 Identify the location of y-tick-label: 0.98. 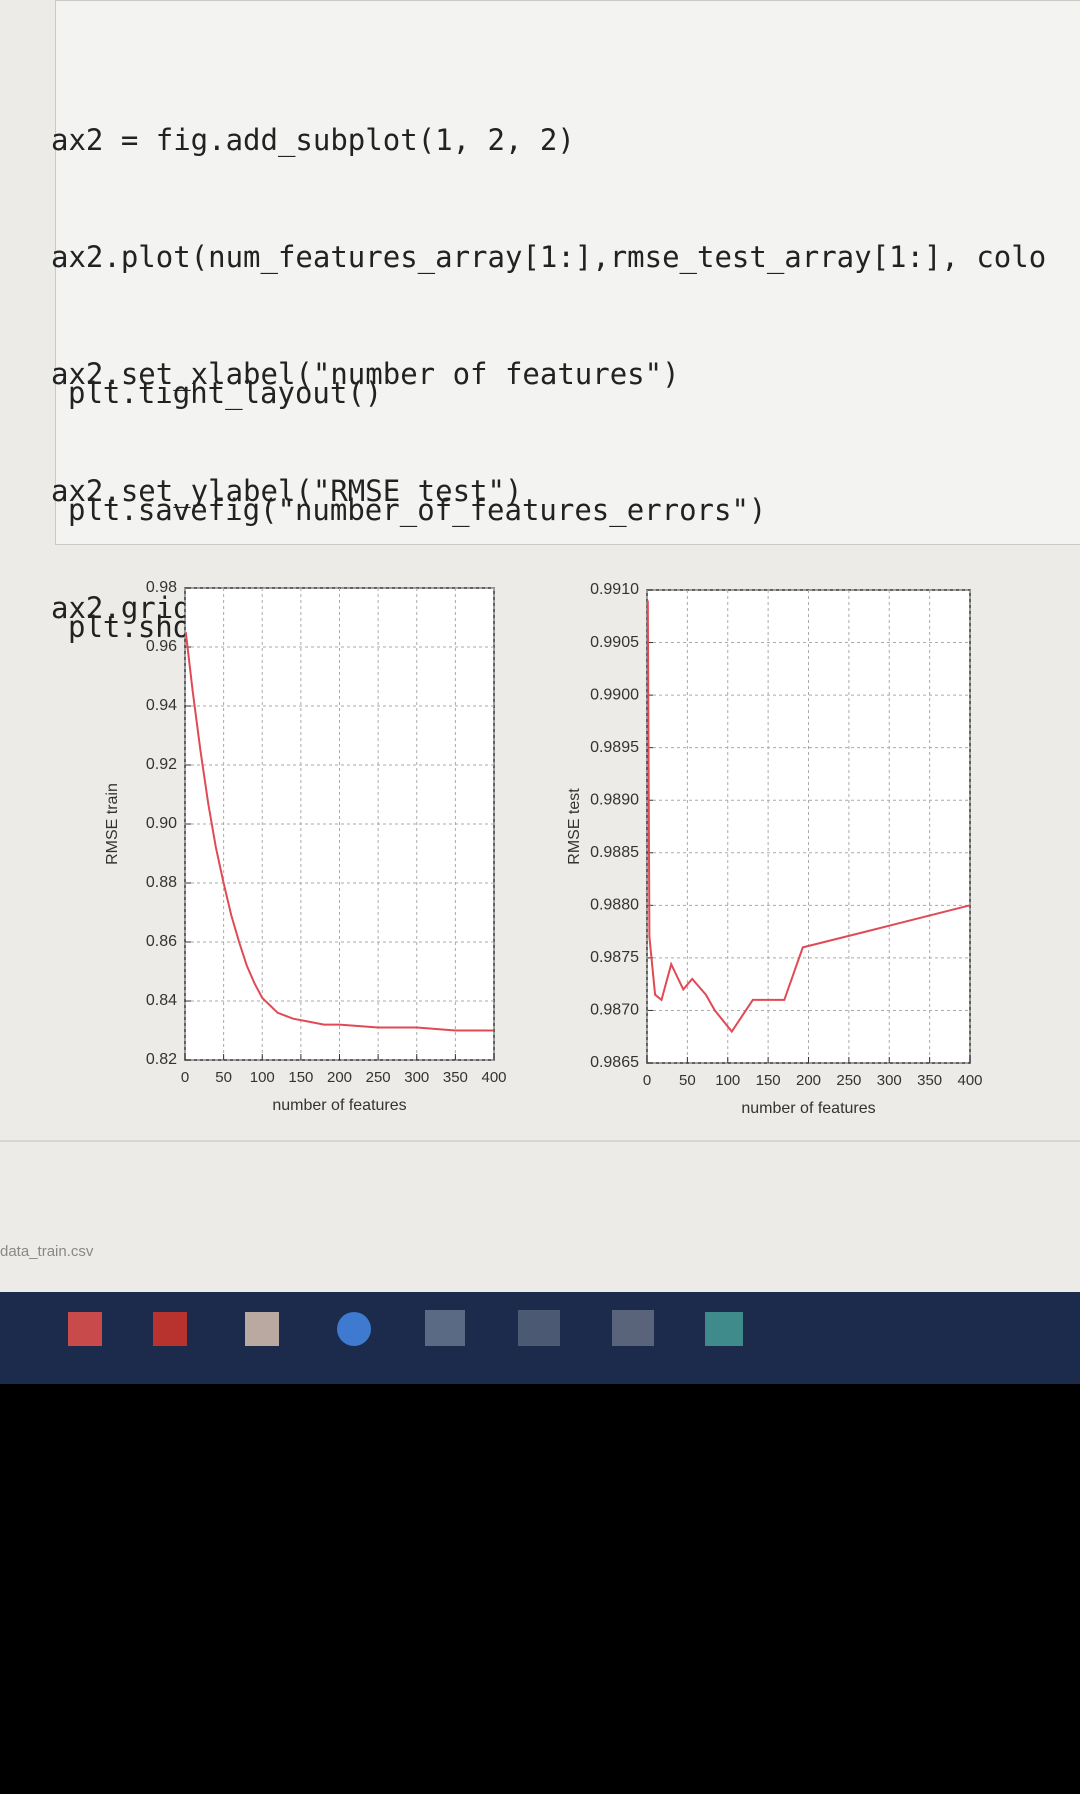
(161, 587).